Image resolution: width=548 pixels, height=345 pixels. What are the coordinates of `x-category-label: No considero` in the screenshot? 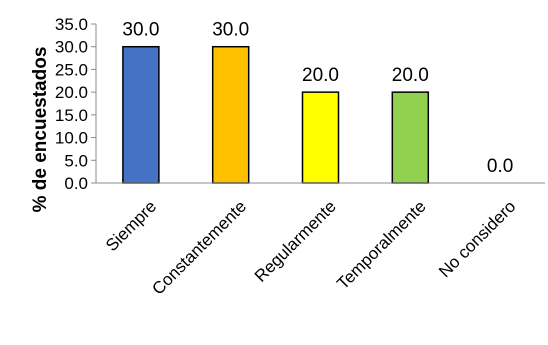 It's located at (477, 239).